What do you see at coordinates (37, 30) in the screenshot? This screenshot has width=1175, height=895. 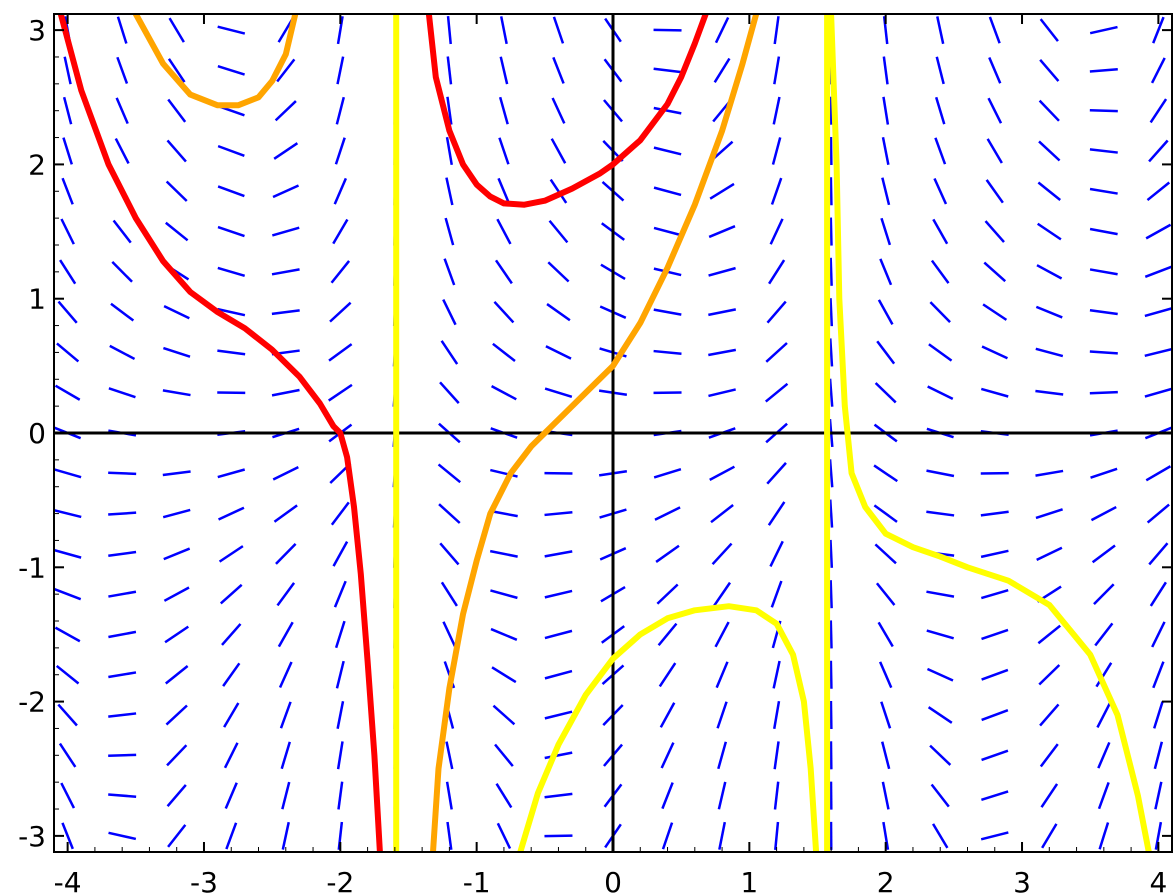 I see `y-tick-label: 3` at bounding box center [37, 30].